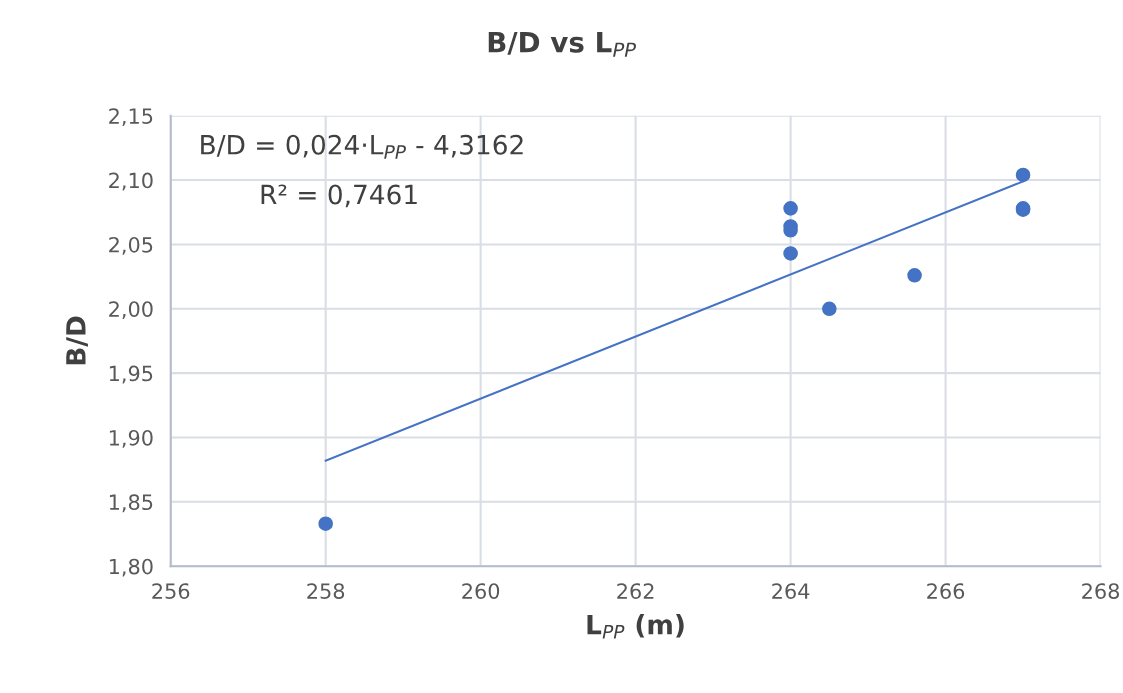  I want to click on y-tick-label: 2,05, so click(131, 245).